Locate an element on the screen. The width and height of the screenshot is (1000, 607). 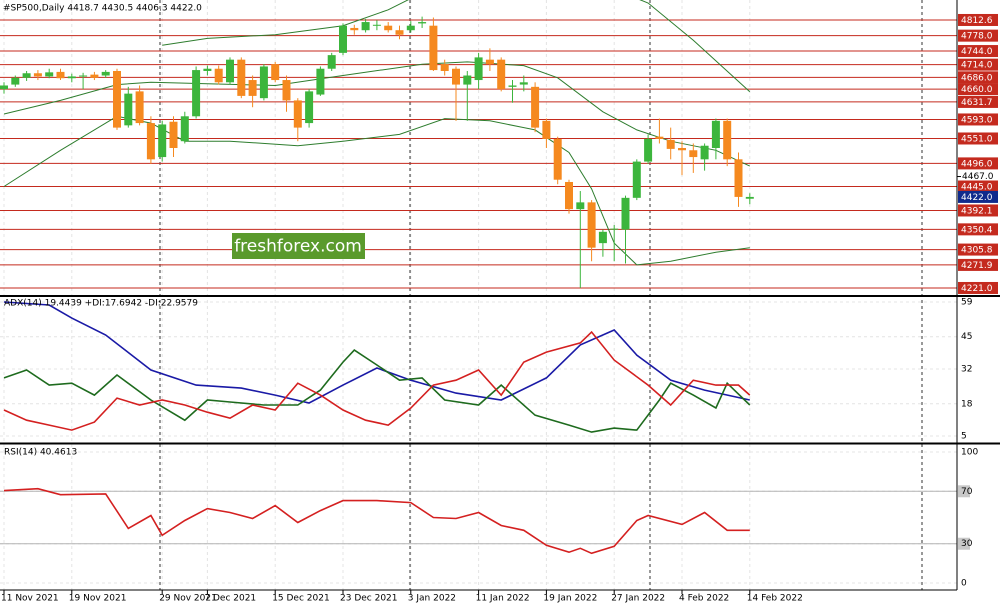
level-label: 4221.0 is located at coordinates (977, 289).